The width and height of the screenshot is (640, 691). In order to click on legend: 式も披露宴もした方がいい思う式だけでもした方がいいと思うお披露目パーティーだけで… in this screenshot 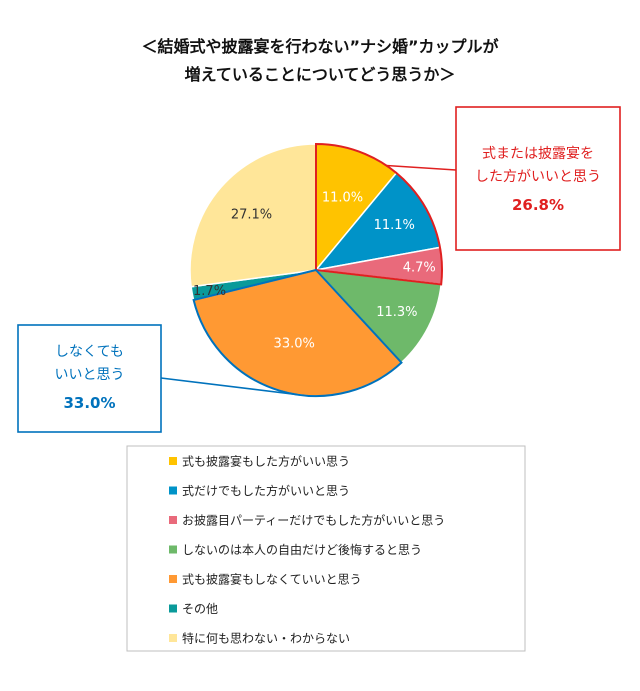, I will do `click(307, 550)`.